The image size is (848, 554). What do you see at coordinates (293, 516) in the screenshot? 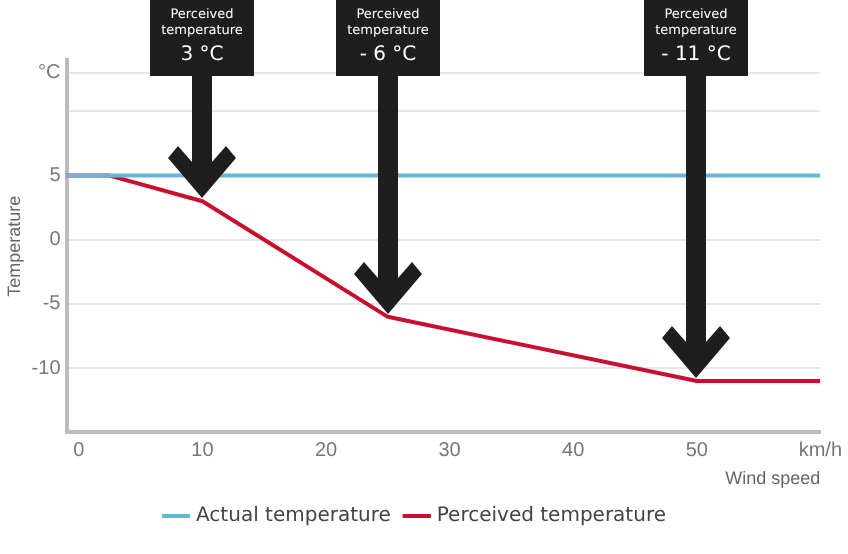
I see `legend-label: Actual temperature` at bounding box center [293, 516].